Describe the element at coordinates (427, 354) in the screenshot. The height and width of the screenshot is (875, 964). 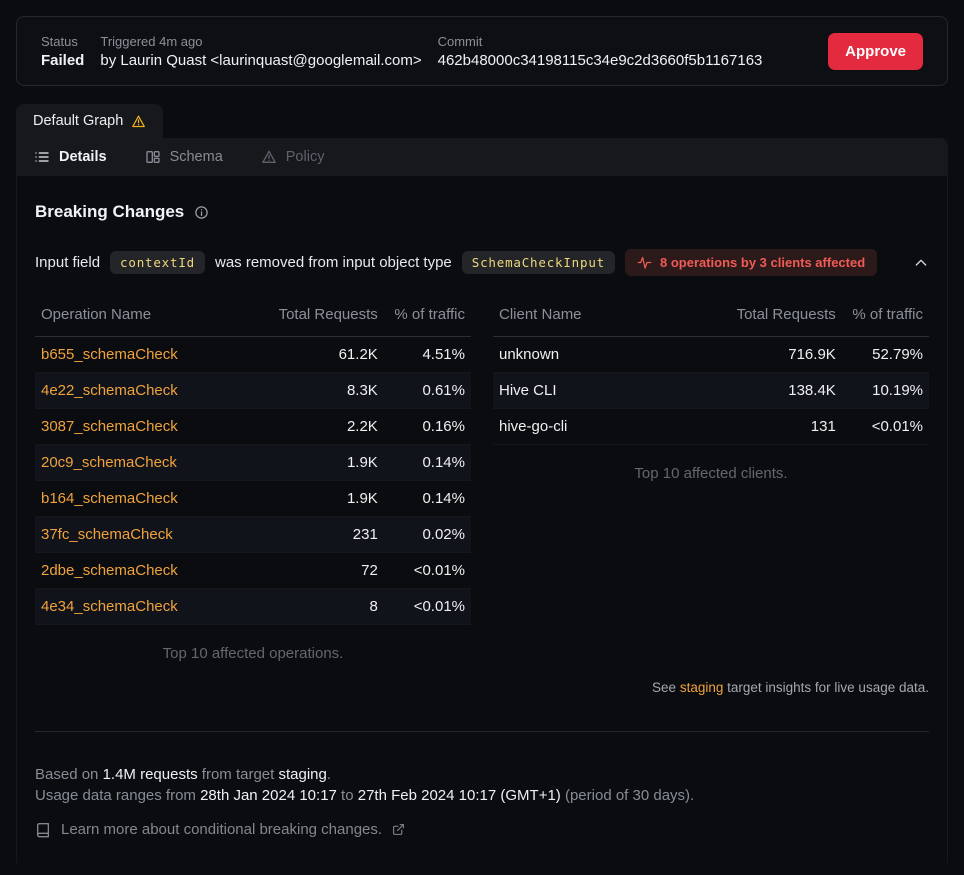
I see `cell-value: 4.51%` at that location.